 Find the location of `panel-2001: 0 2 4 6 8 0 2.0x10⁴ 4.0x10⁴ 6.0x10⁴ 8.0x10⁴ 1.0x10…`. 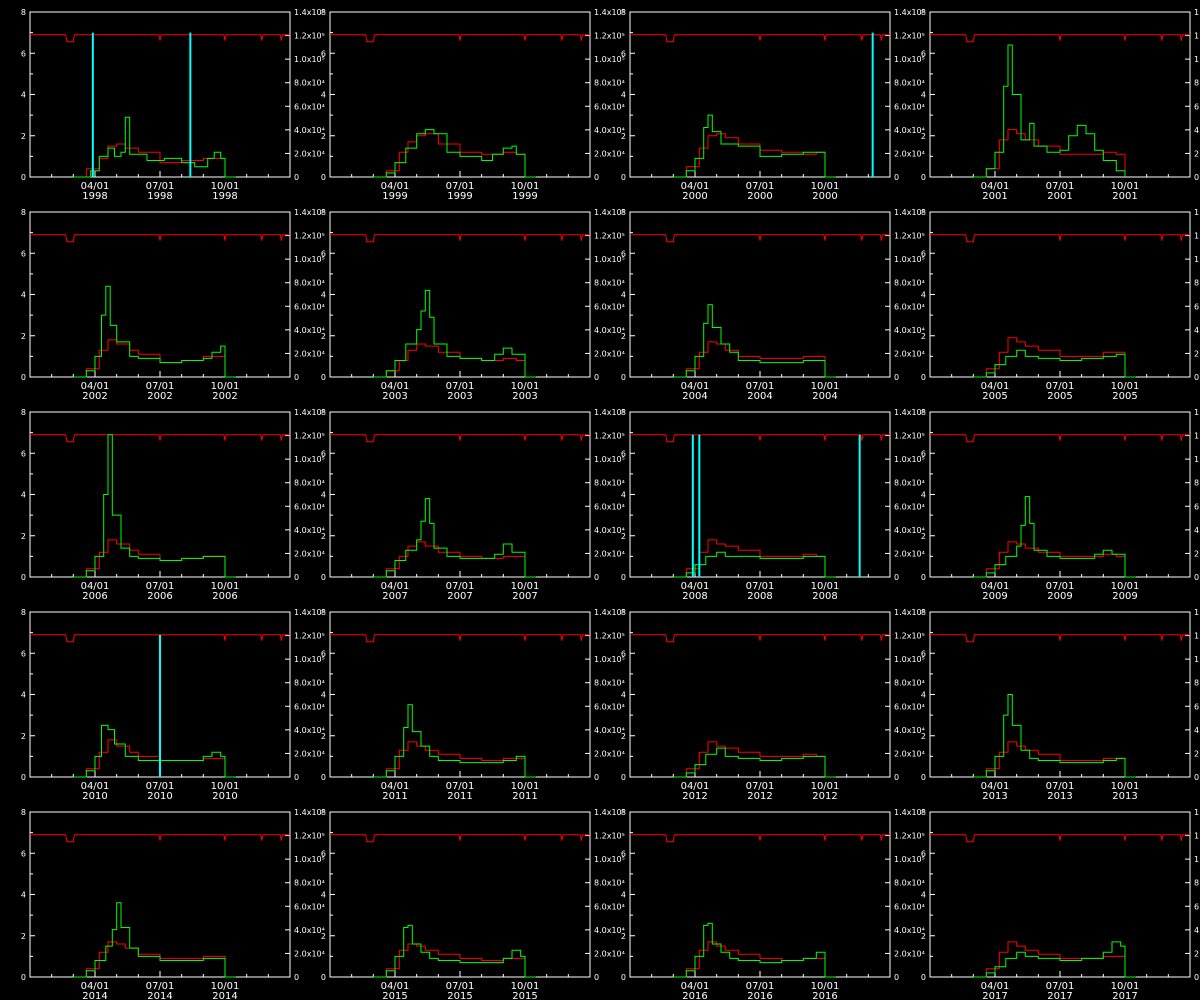

panel-2001: 0 2 4 6 8 0 2.0x10⁴ 4.0x10⁴ 6.0x10⁴ 8.0x10⁴ 1.0x10… is located at coordinates (1060, 105).